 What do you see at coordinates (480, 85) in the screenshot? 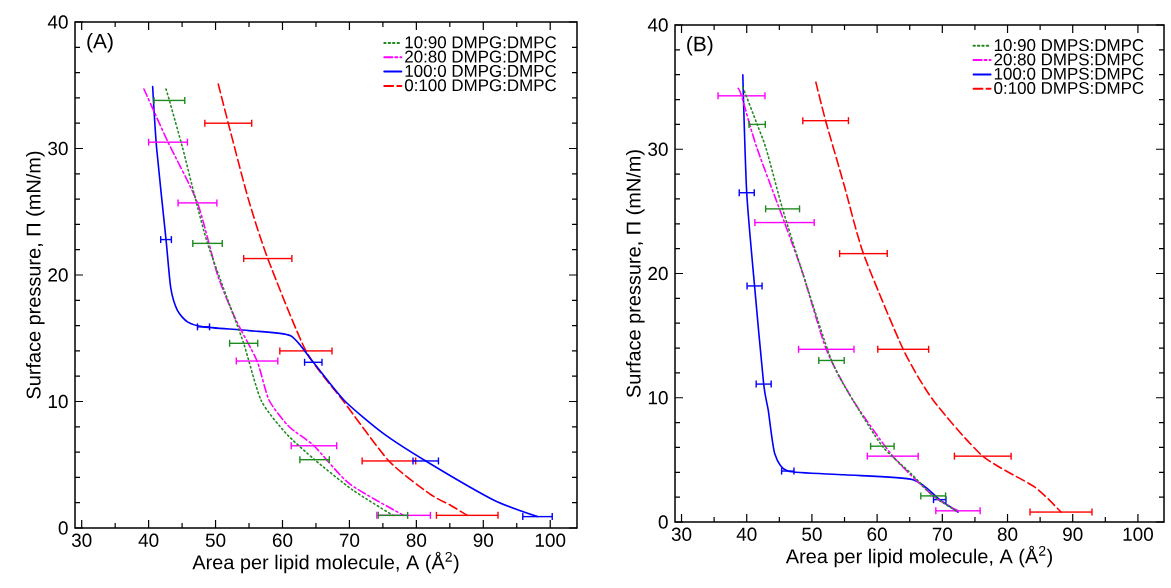
I see `legend-label: 0:100 DMPG:DMPC` at bounding box center [480, 85].